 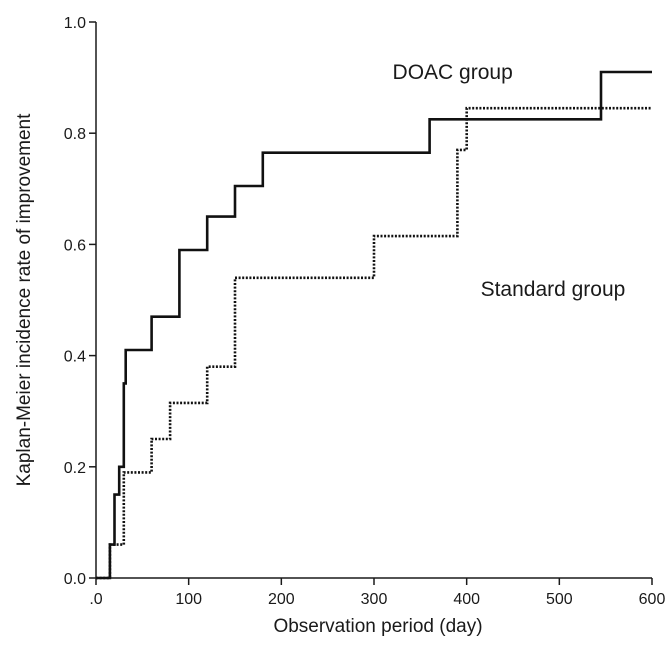 I want to click on y-tick-label: 0.8, so click(x=75, y=134).